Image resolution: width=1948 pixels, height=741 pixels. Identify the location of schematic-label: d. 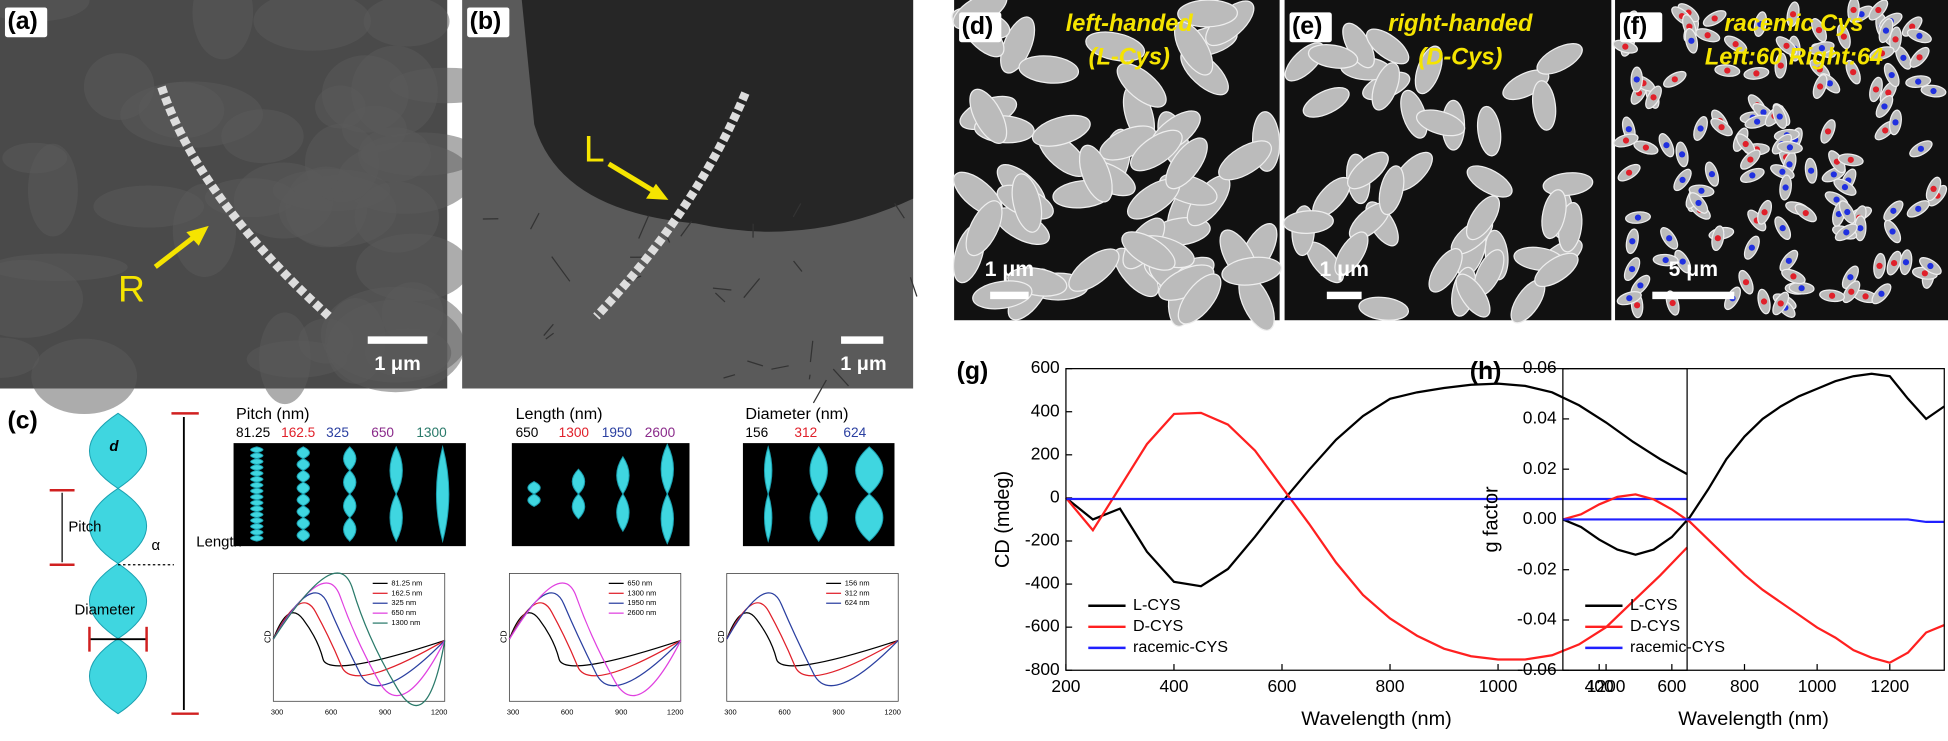
(114, 447).